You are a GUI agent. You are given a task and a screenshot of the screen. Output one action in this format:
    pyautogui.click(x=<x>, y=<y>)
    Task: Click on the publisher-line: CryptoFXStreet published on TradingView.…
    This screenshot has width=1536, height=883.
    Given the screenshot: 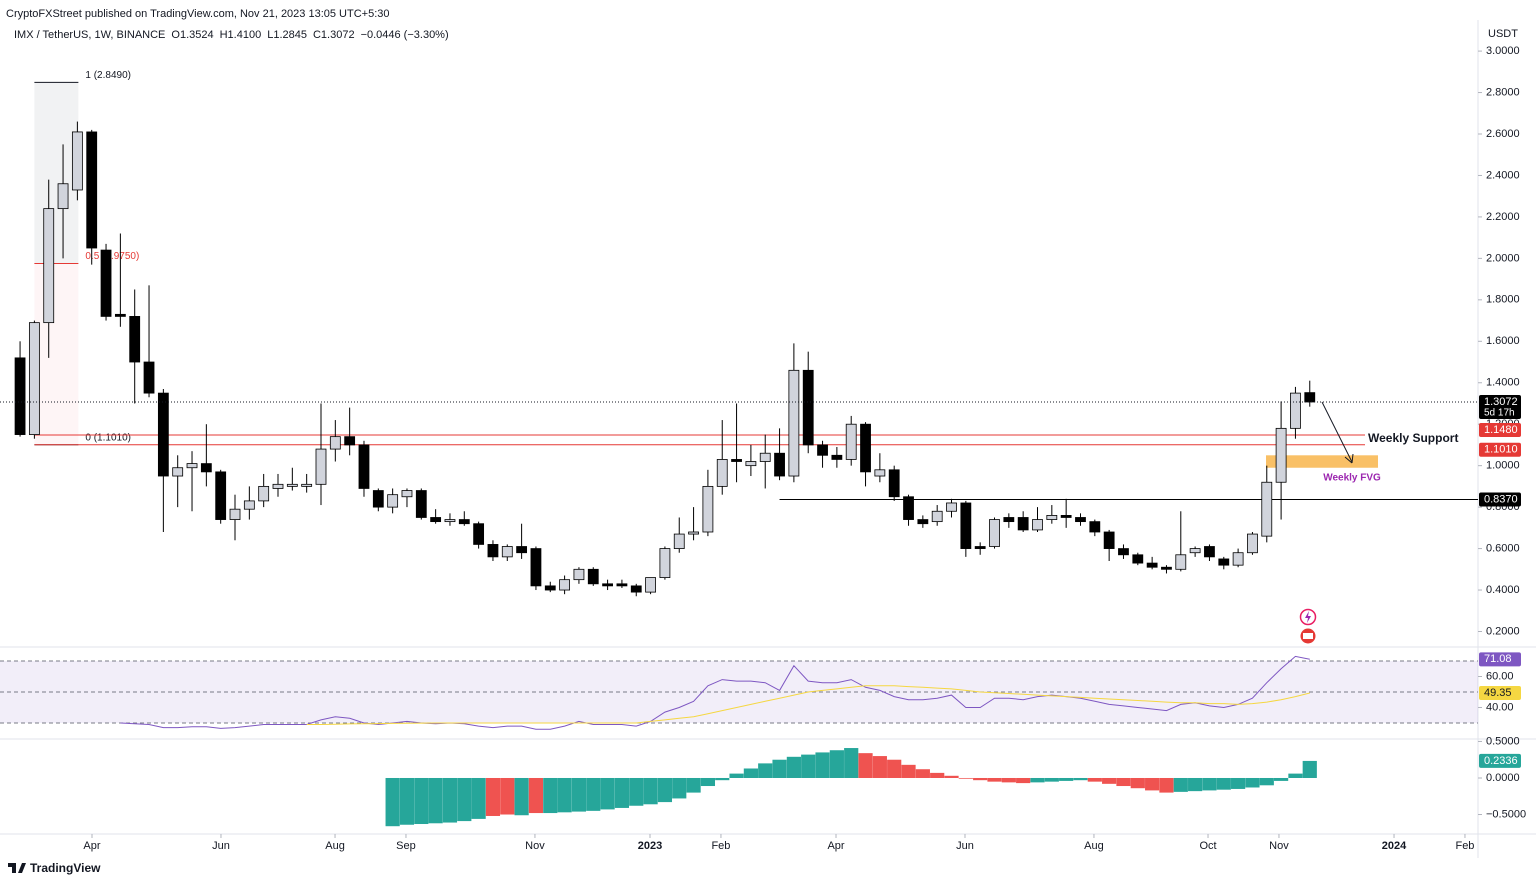 What is the action you would take?
    pyautogui.click(x=198, y=14)
    